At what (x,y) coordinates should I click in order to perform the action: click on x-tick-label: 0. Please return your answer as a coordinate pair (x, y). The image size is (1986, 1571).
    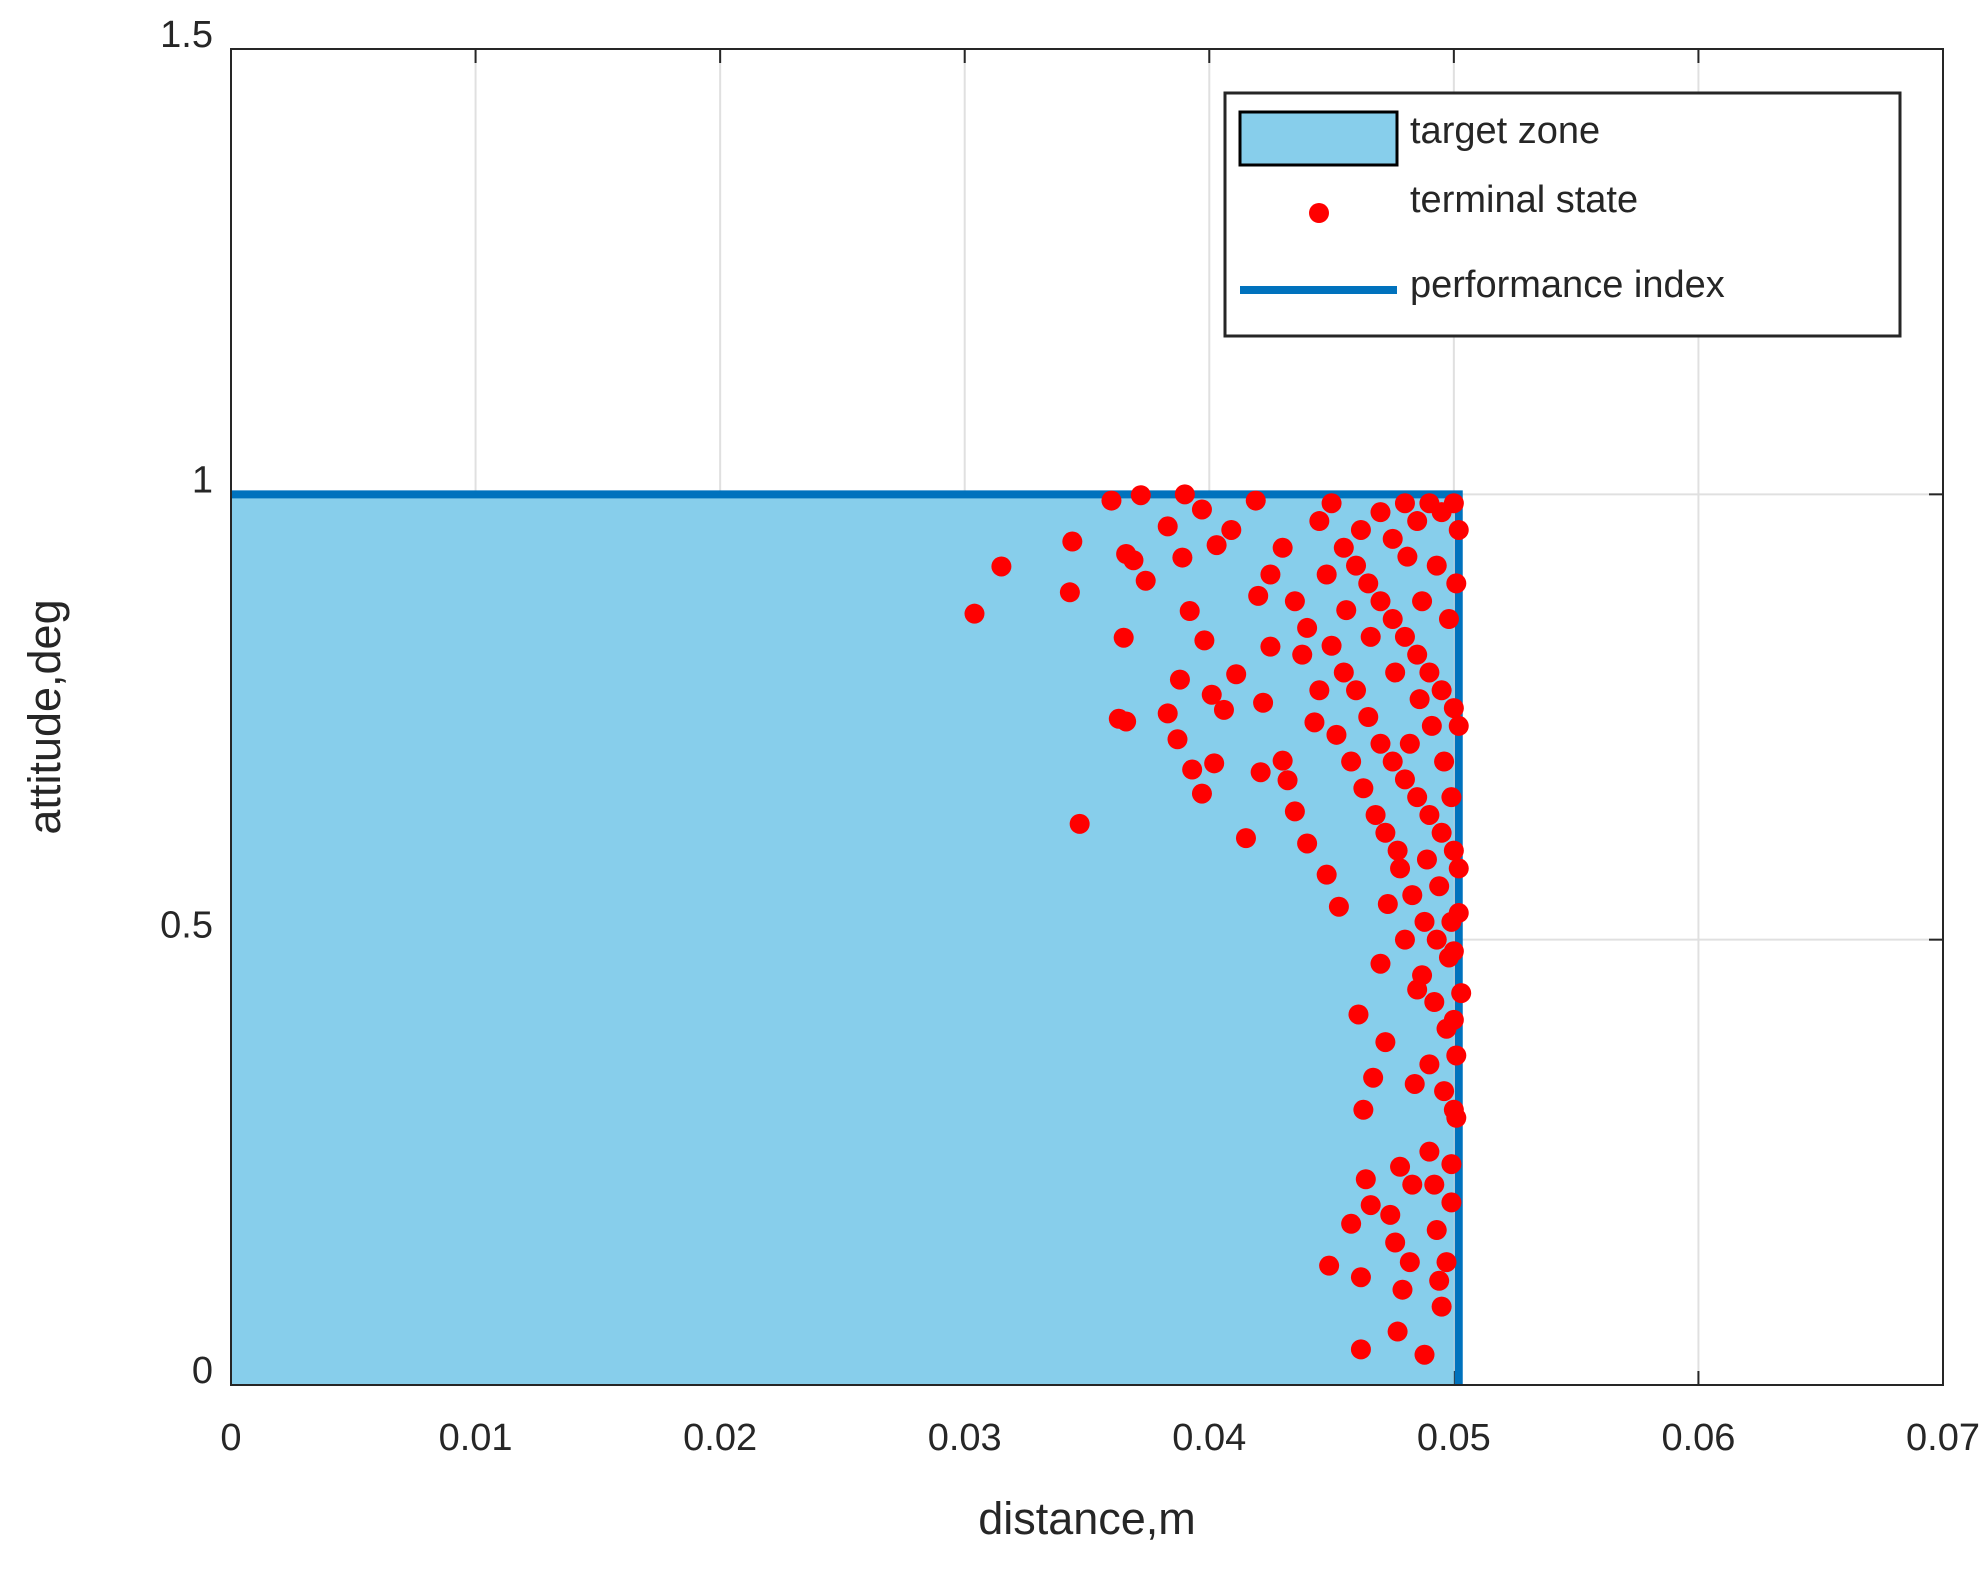
    Looking at the image, I should click on (230, 1438).